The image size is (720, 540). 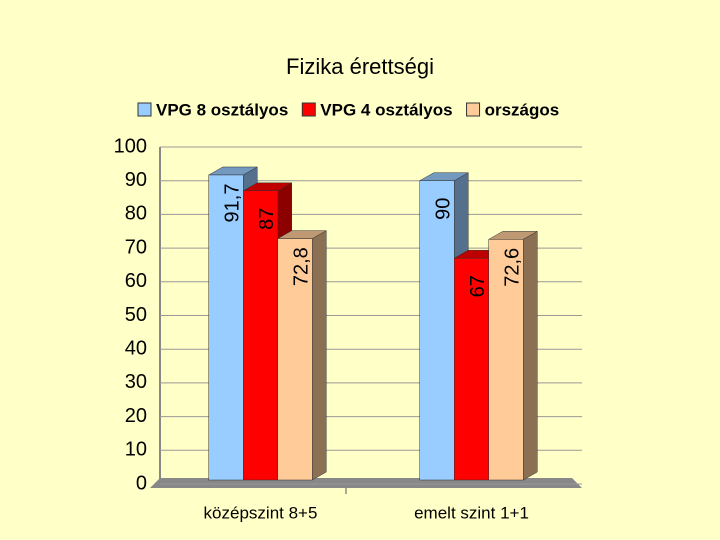 I want to click on y-tick-label: 40, so click(x=136, y=348).